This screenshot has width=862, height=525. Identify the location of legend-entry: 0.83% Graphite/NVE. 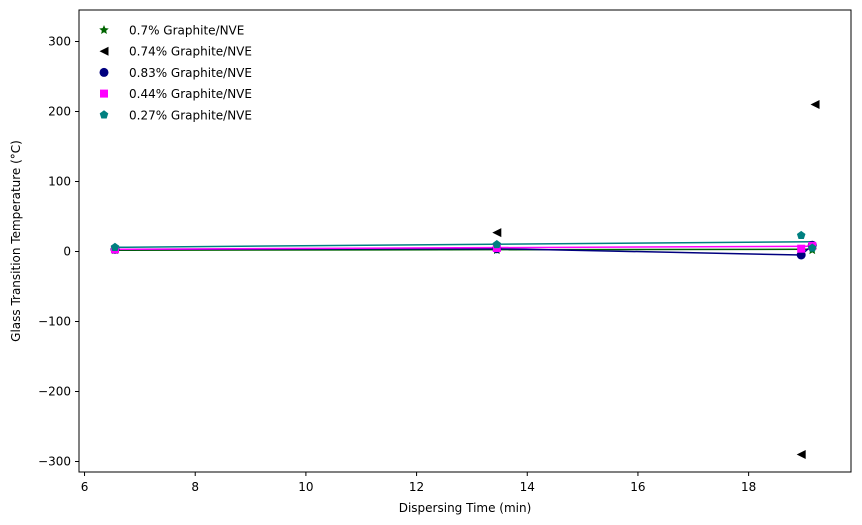
(175, 73).